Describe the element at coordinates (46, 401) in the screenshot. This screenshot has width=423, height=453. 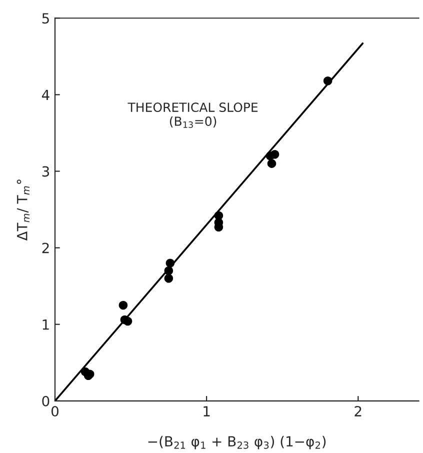
I see `y-tick-label: 0` at that location.